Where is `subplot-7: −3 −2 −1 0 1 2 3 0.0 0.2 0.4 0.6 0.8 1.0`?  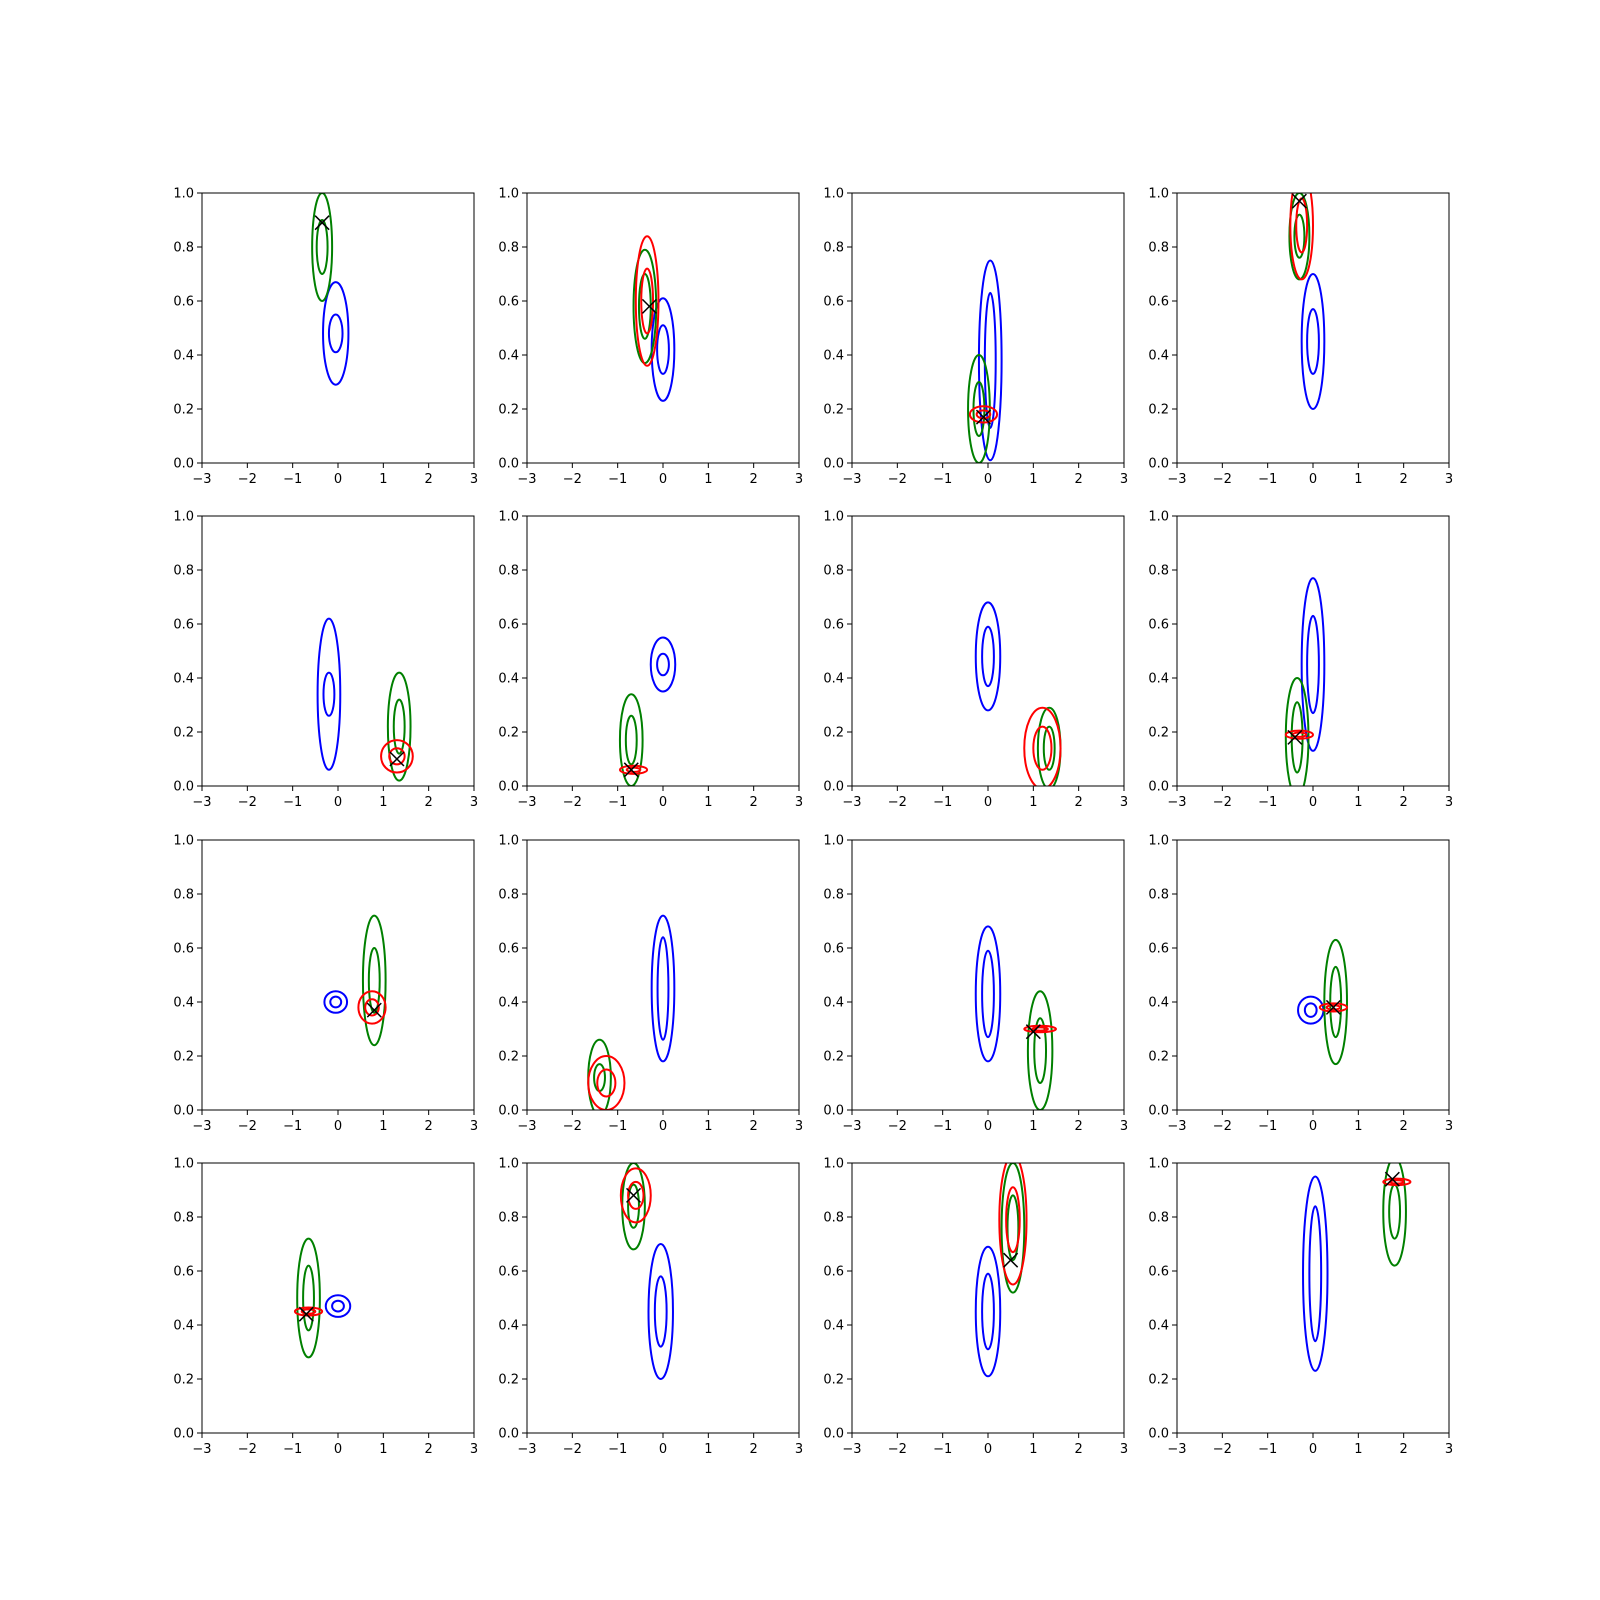 subplot-7: −3 −2 −1 0 1 2 3 0.0 0.2 0.4 0.6 0.8 1.0 is located at coordinates (975, 660).